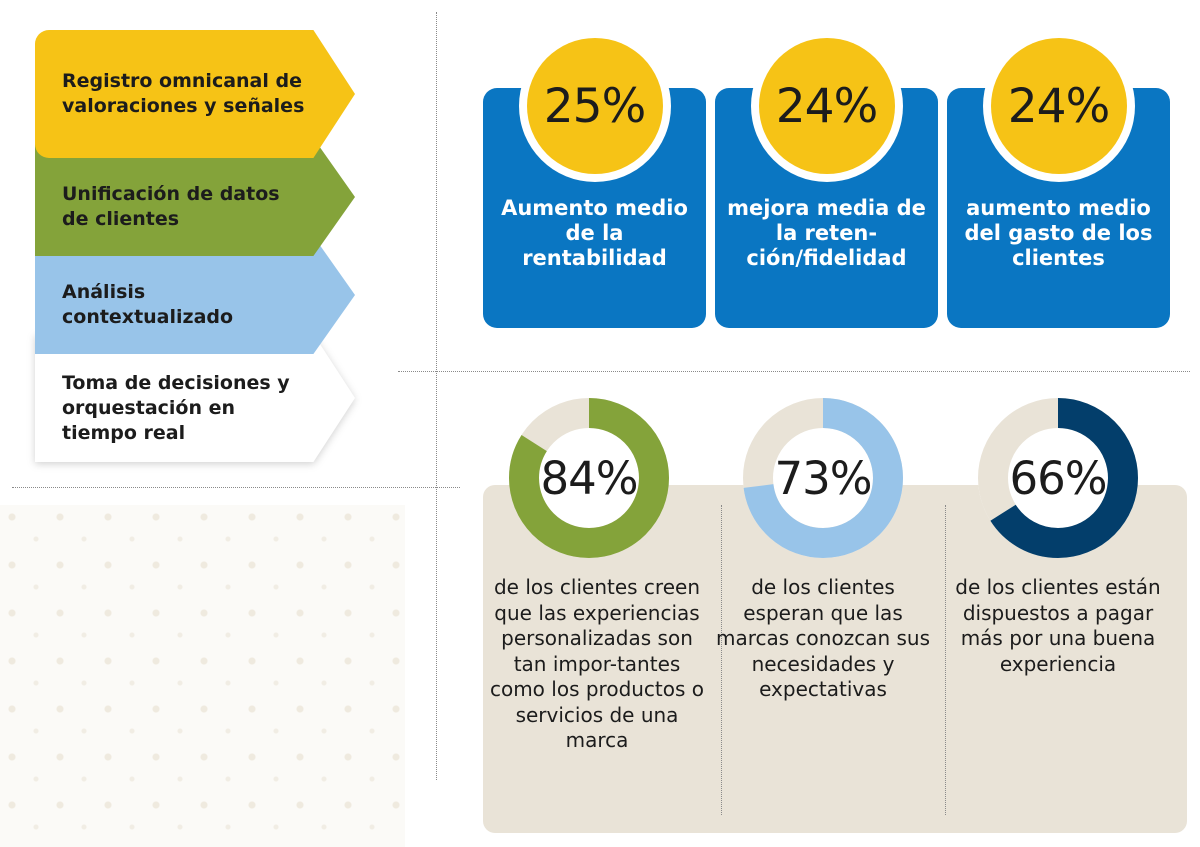  What do you see at coordinates (436, 396) in the screenshot?
I see `vertical-divider` at bounding box center [436, 396].